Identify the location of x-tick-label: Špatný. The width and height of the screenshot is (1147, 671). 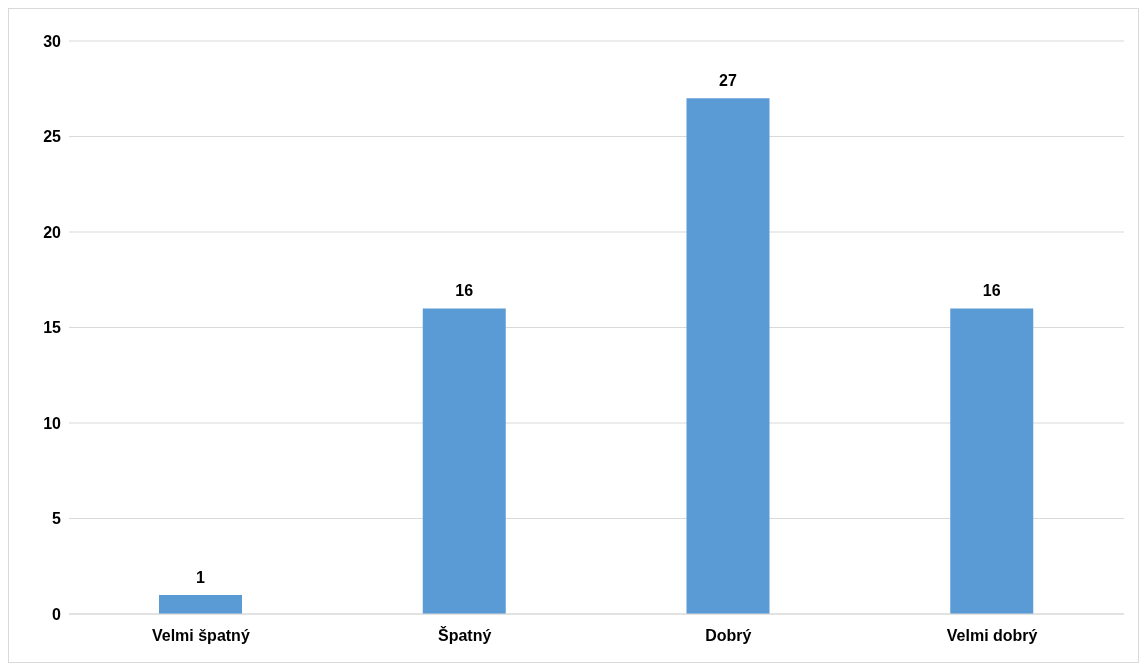
(464, 635).